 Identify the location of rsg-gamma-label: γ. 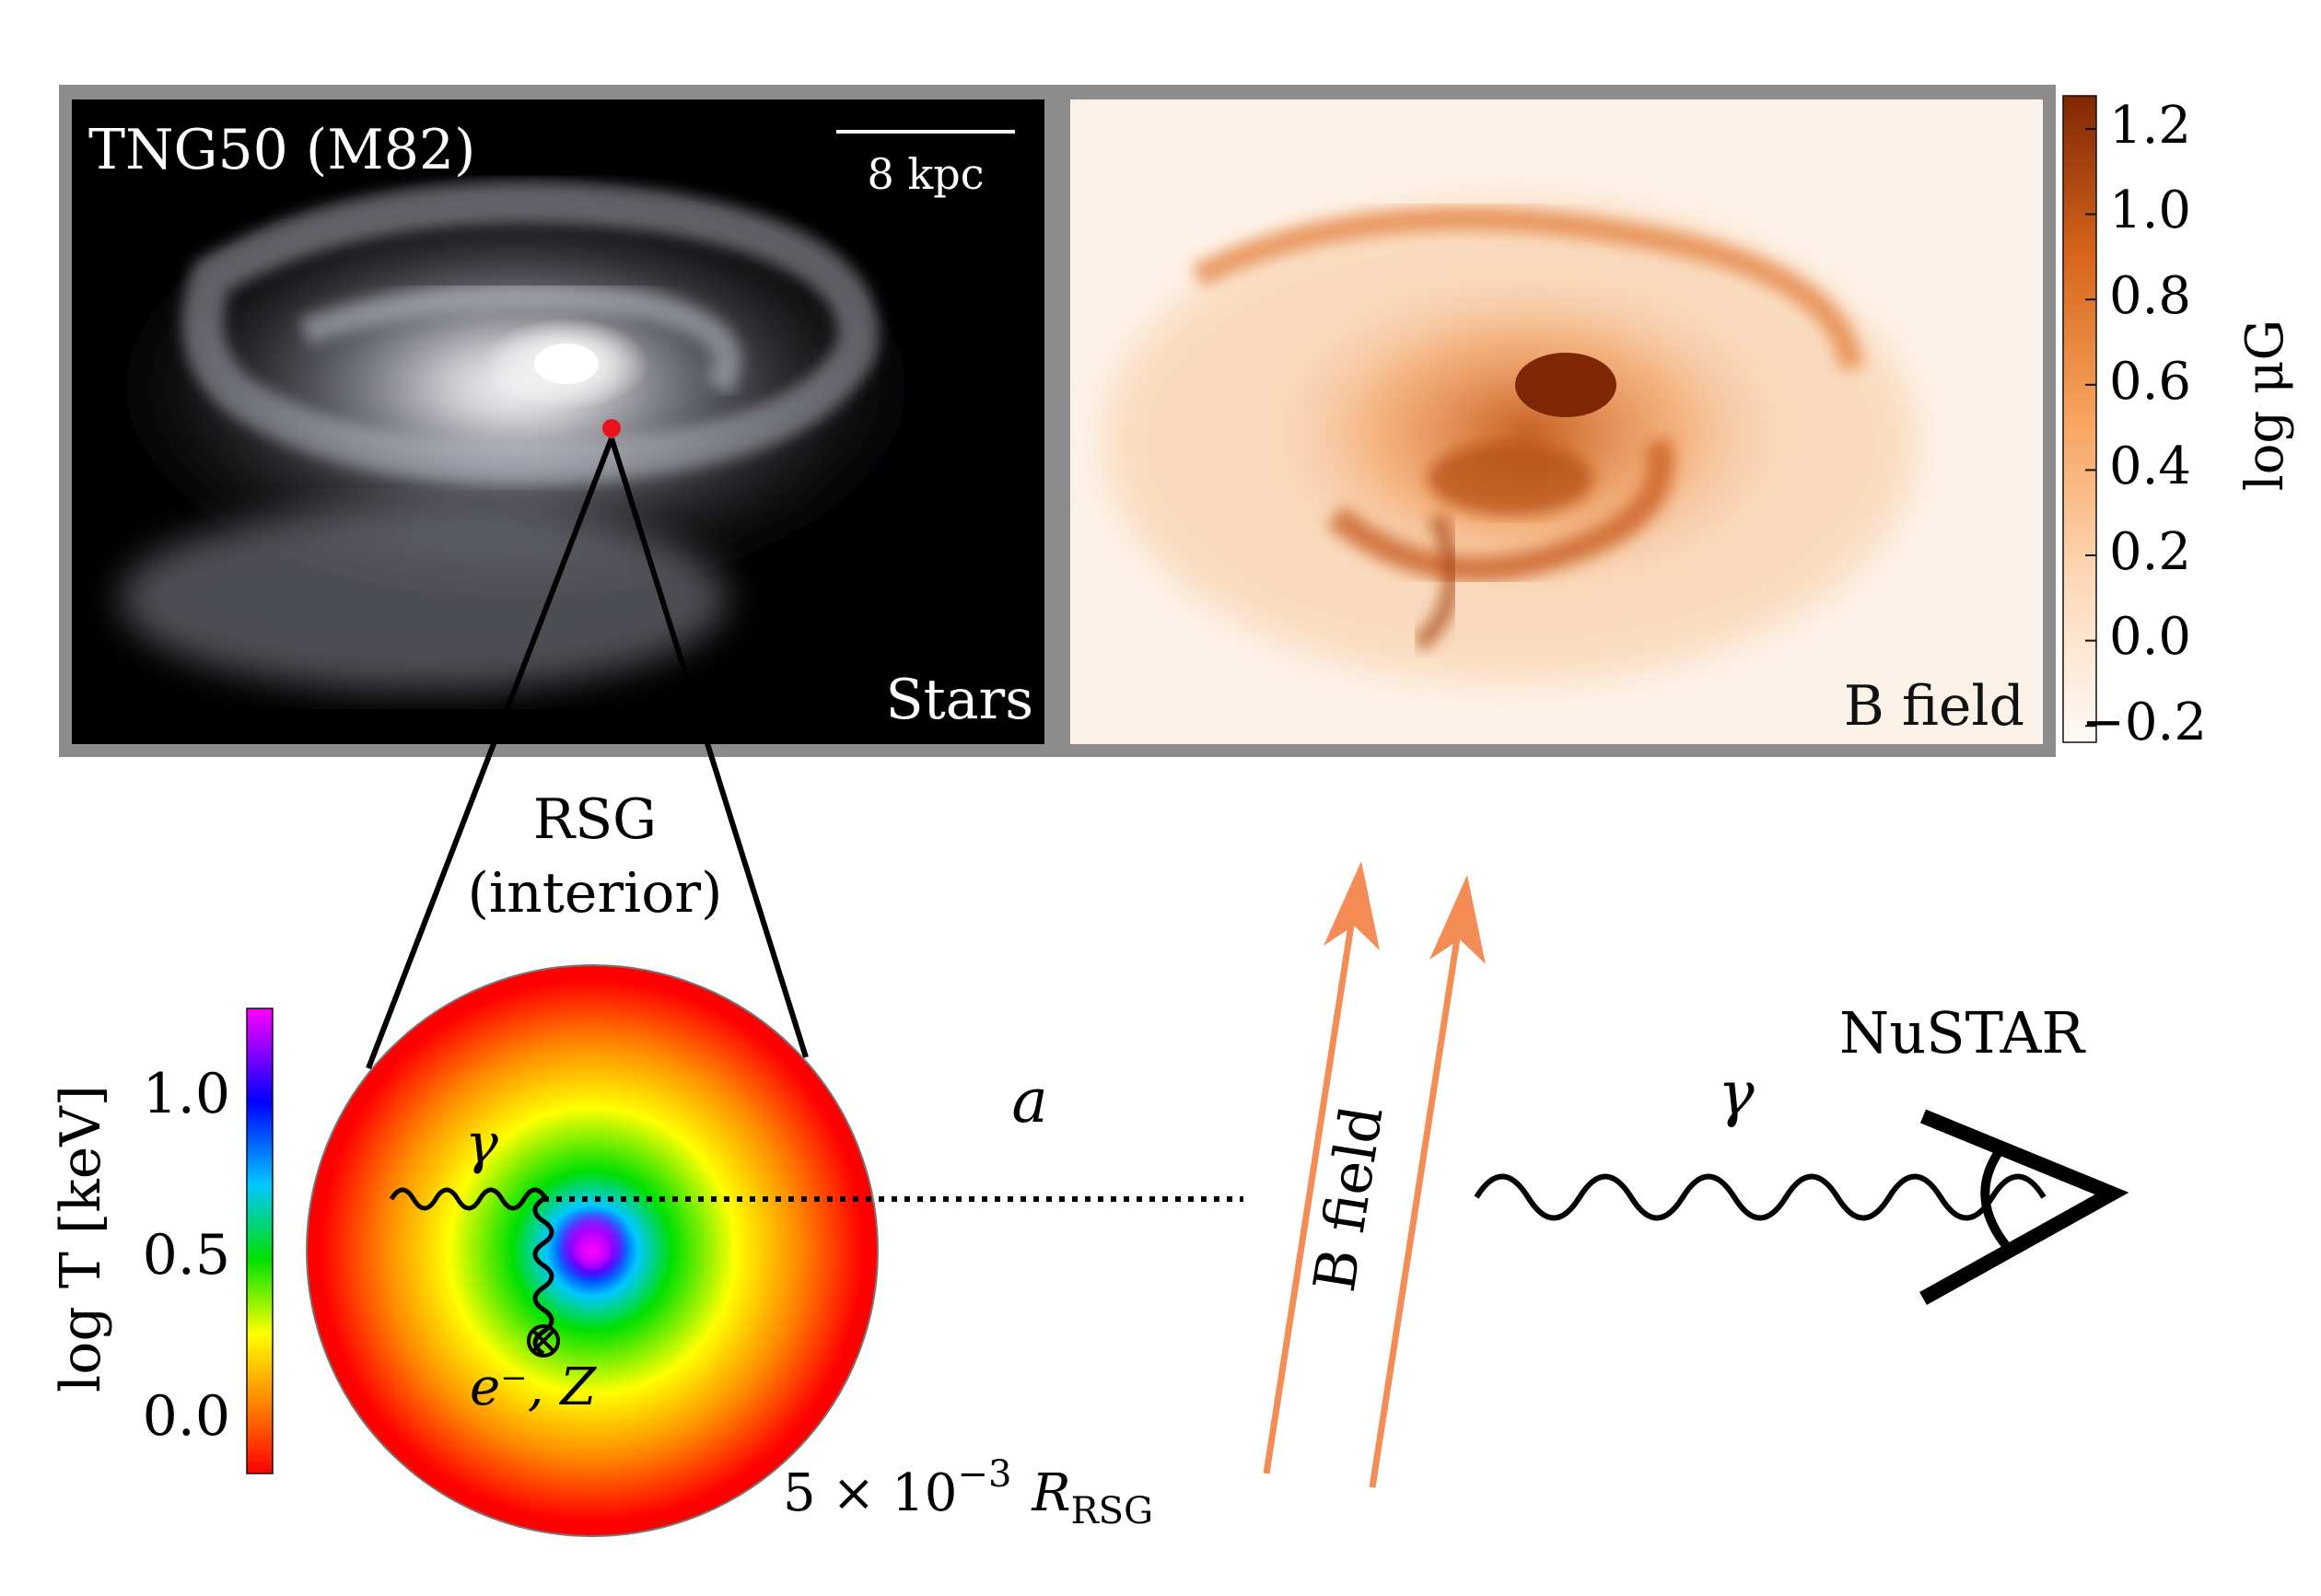
(481, 1144).